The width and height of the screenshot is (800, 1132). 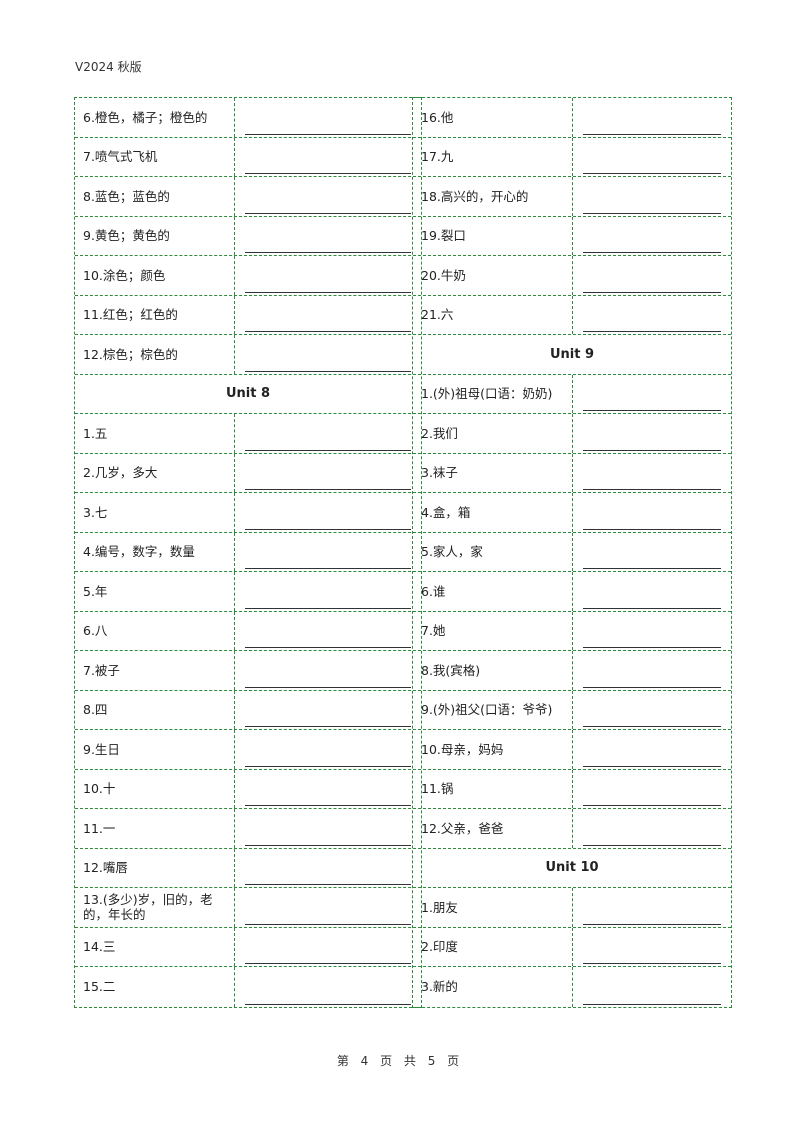 I want to click on vocab-row: 12.父亲，爸爸, so click(x=572, y=829).